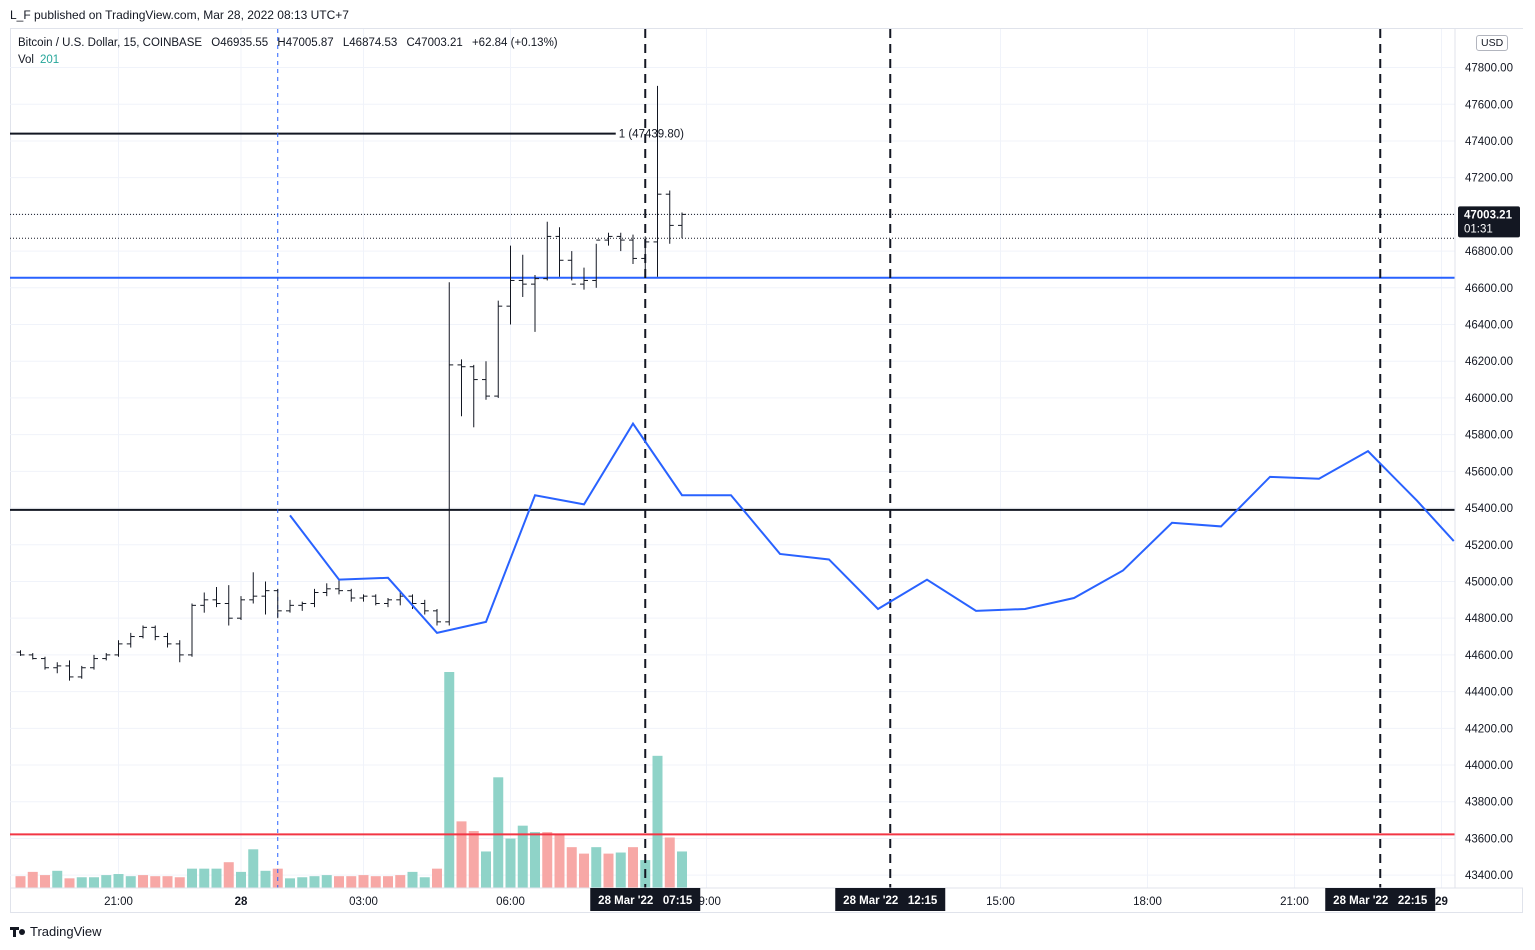  What do you see at coordinates (50, 60) in the screenshot?
I see `volume-value: 201` at bounding box center [50, 60].